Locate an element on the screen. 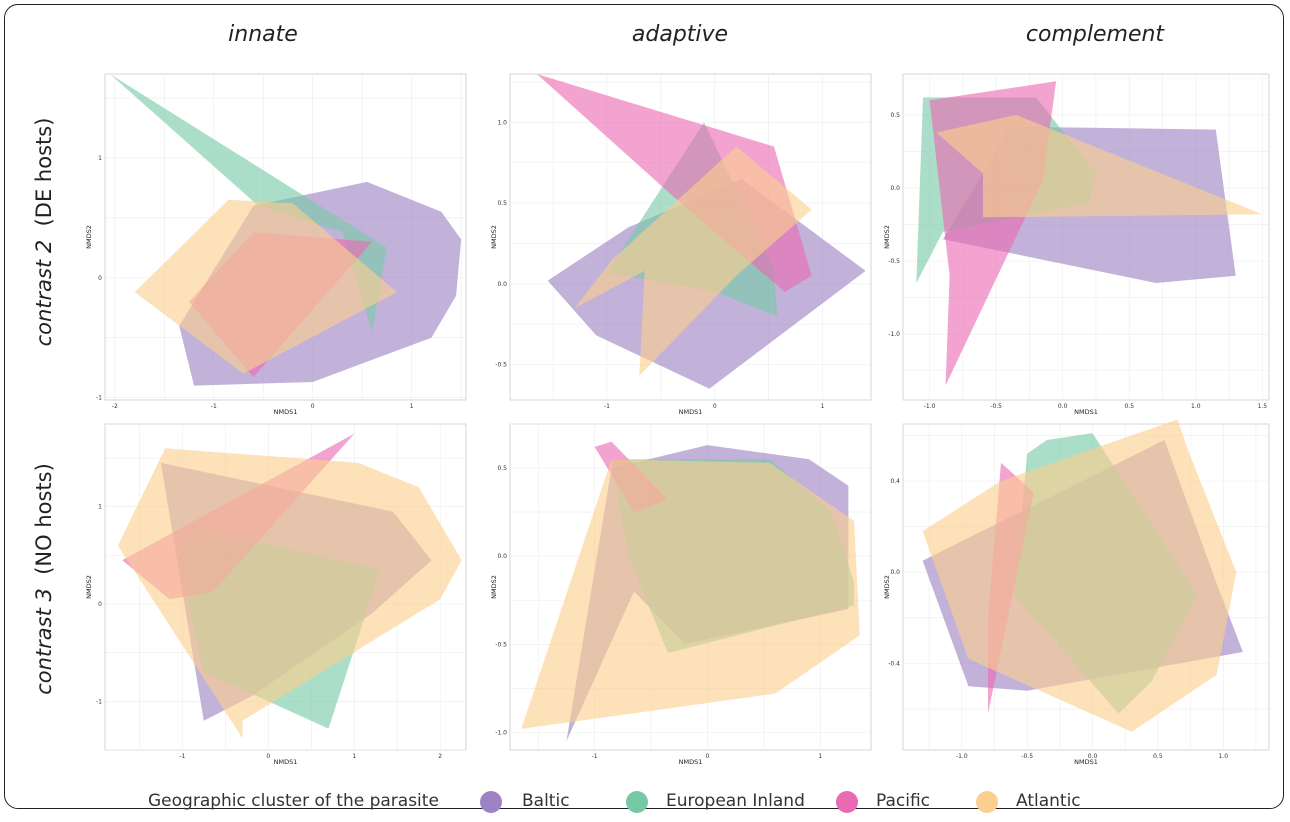 The width and height of the screenshot is (1290, 822). row-label-contrast-3-hosts: (NO hosts) is located at coordinates (44, 519).